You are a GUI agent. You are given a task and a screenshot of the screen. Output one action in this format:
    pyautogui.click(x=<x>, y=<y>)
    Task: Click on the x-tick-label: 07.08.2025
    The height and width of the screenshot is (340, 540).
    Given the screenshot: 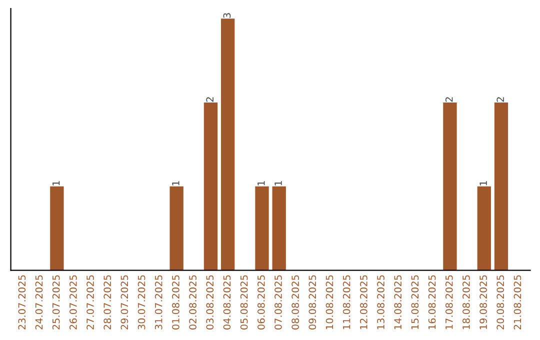 What is the action you would take?
    pyautogui.click(x=278, y=302)
    